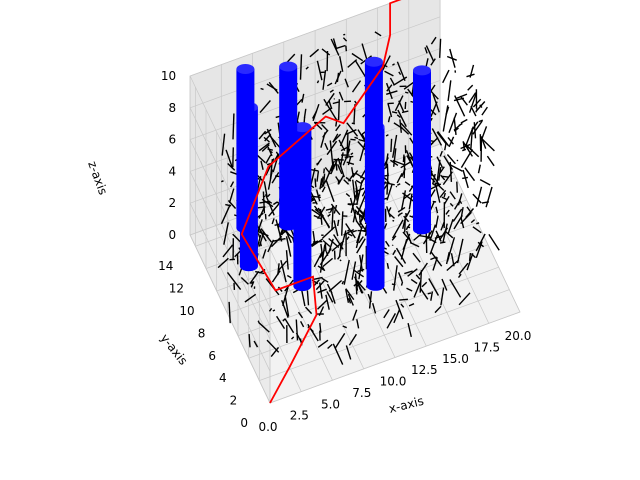 The image size is (640, 480). Describe the element at coordinates (176, 289) in the screenshot. I see `y-tick-label: 12` at that location.